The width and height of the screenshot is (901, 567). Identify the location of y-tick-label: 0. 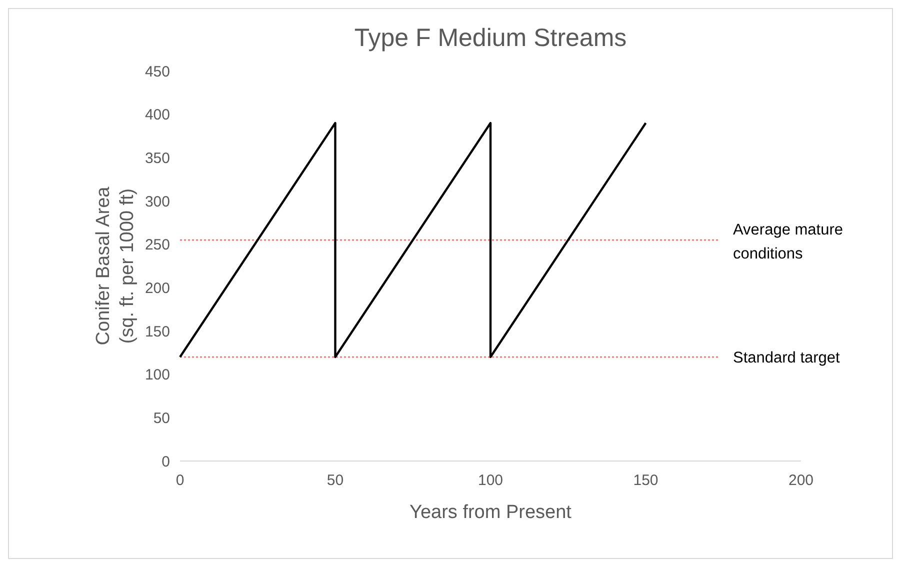
(166, 461).